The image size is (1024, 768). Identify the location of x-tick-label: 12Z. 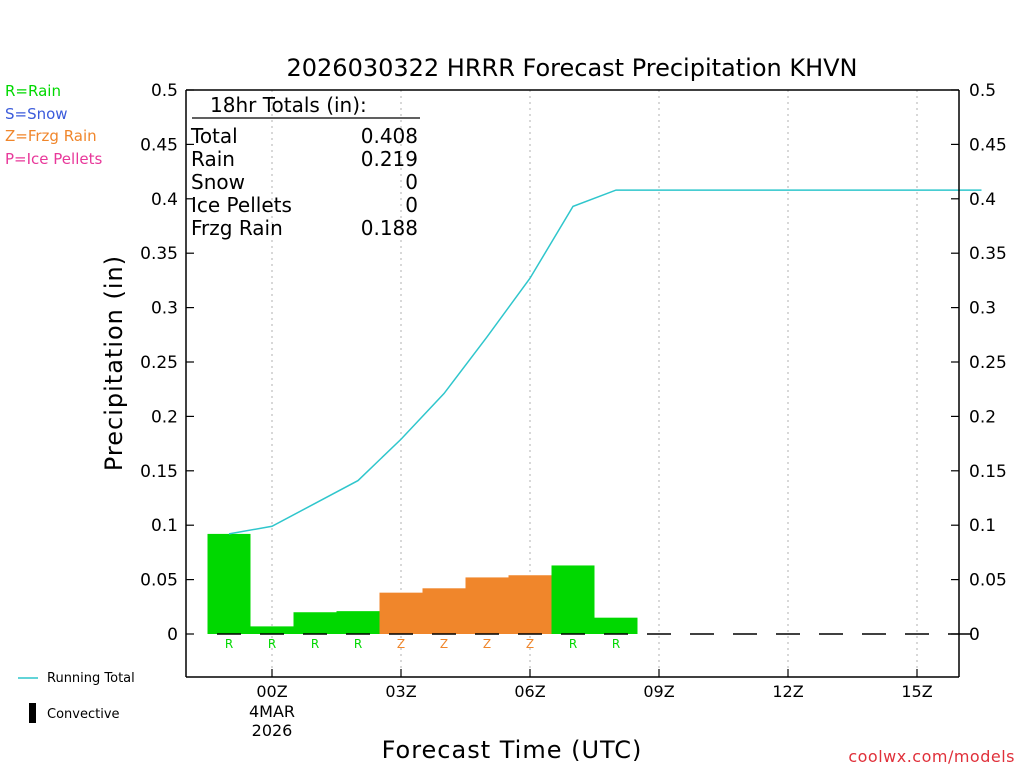
(787, 691).